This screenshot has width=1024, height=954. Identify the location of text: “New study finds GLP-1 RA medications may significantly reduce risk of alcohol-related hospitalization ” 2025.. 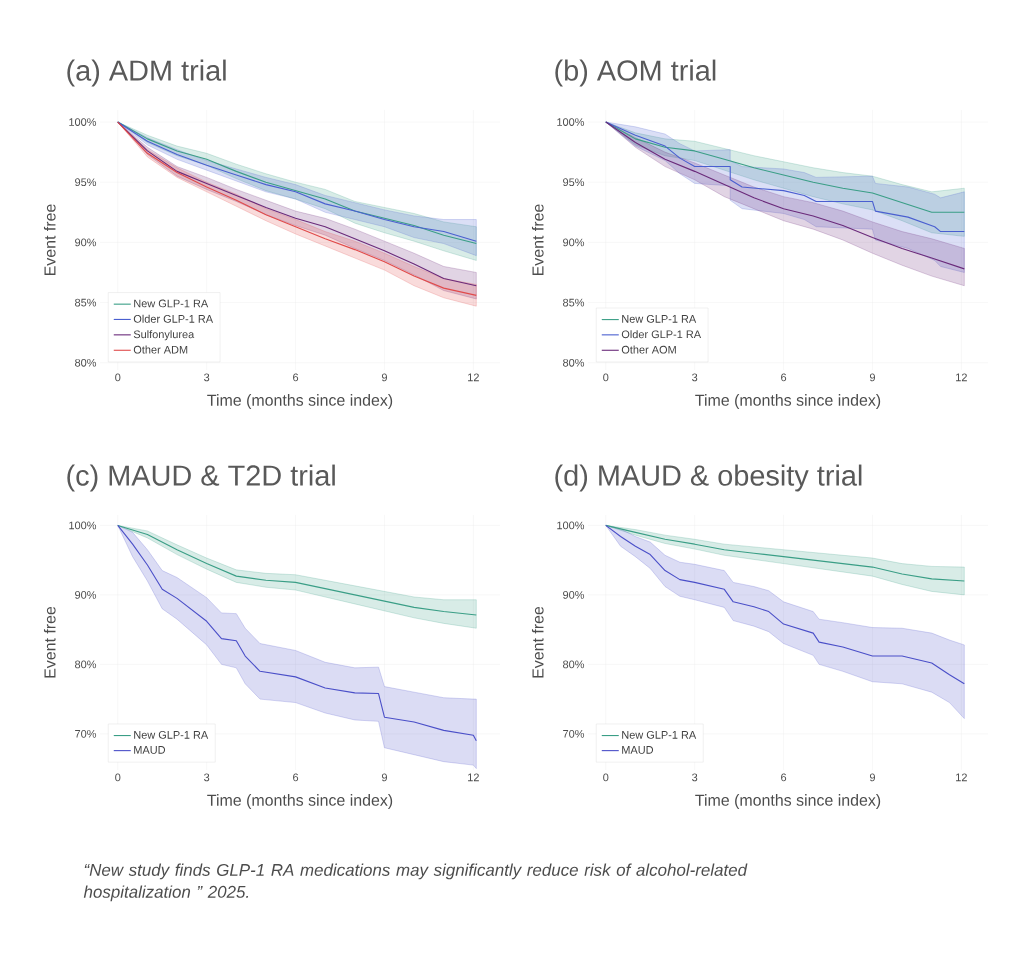
(415, 882).